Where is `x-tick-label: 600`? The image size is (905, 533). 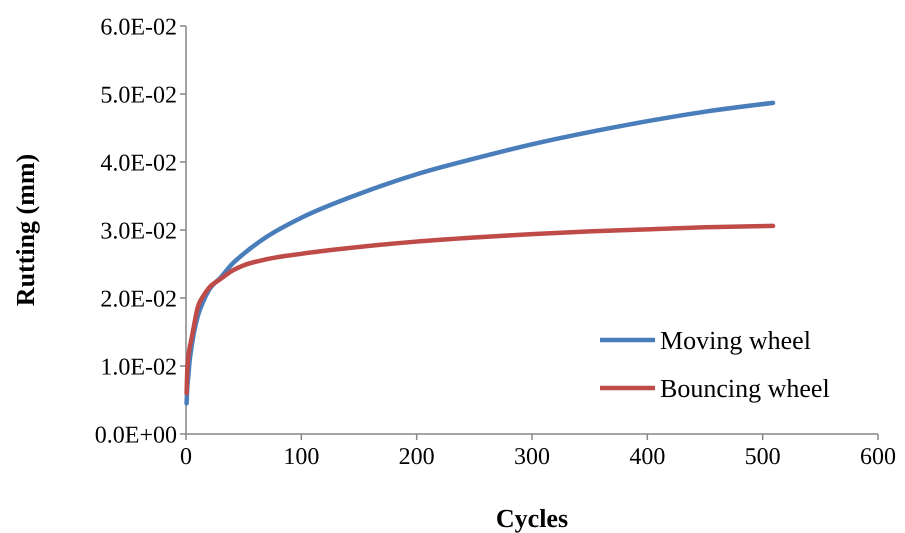 x-tick-label: 600 is located at coordinates (878, 457).